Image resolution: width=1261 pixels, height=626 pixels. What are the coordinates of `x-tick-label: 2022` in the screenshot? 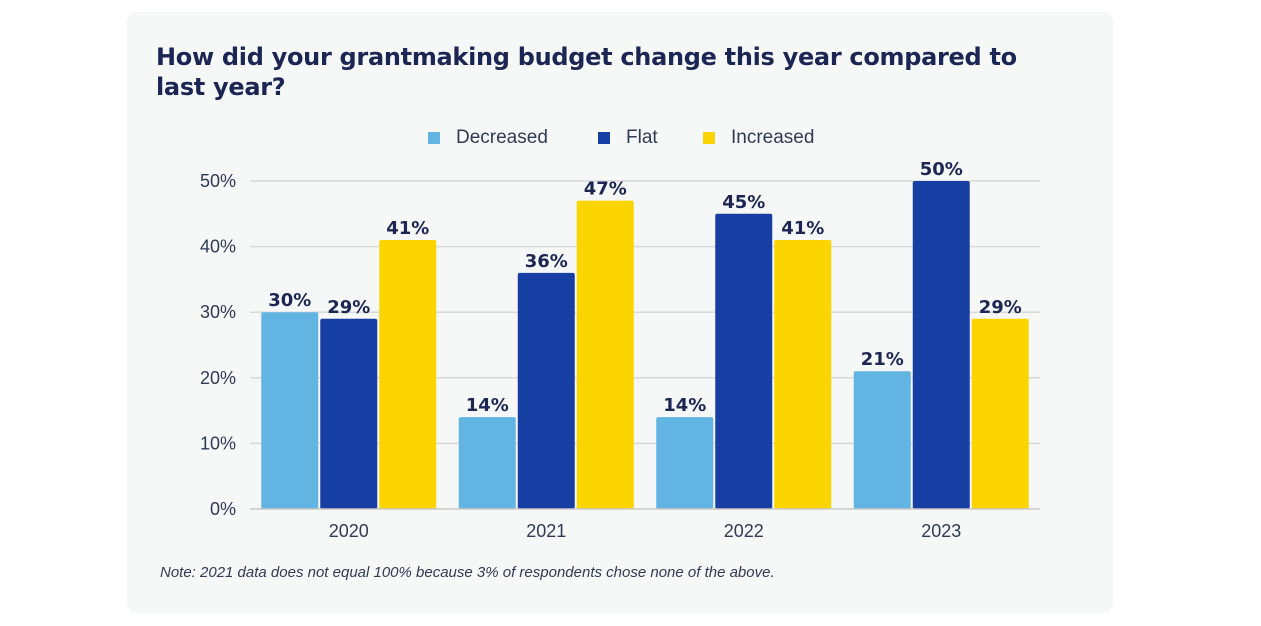 It's located at (744, 531).